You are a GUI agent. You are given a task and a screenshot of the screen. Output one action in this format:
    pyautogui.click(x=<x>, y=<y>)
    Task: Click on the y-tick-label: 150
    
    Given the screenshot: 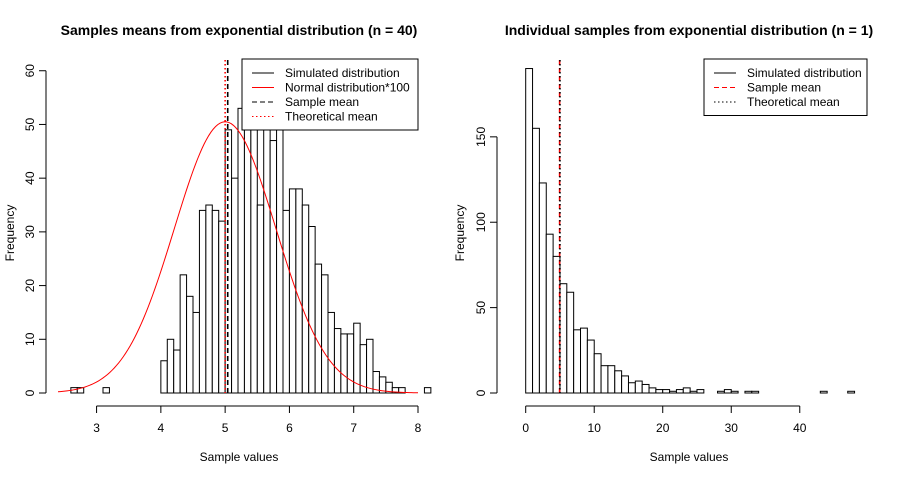 What is the action you would take?
    pyautogui.click(x=481, y=137)
    